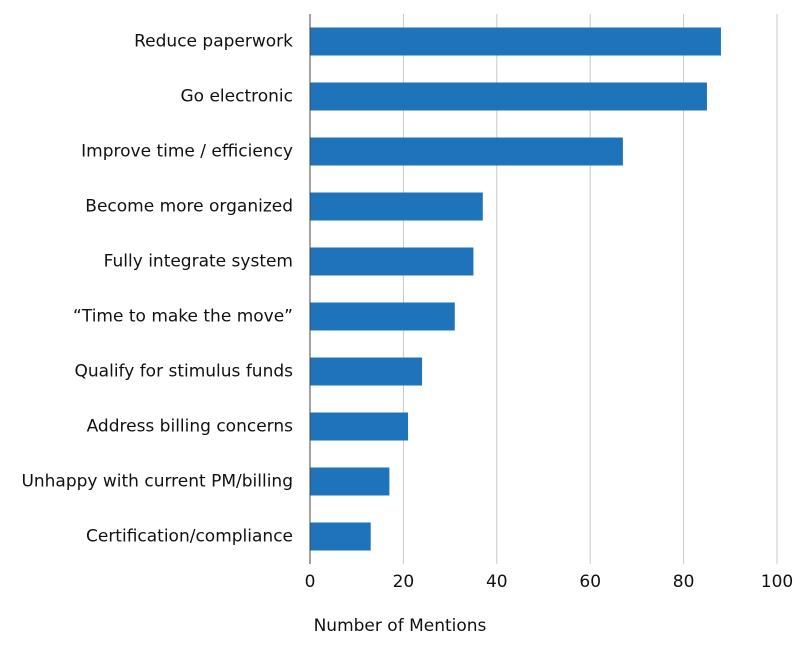 Image resolution: width=800 pixels, height=656 pixels. Describe the element at coordinates (310, 582) in the screenshot. I see `x-tick-label: 0` at that location.